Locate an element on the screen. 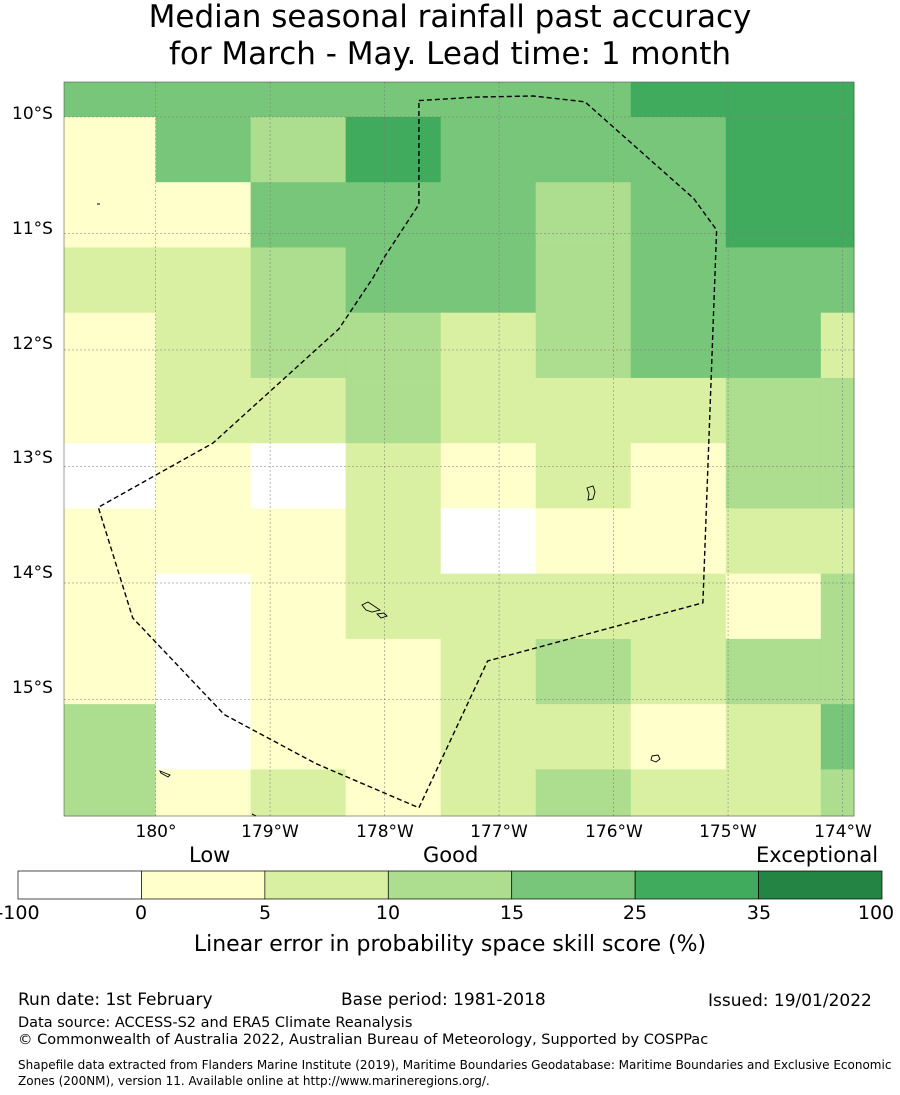 This screenshot has height=1095, width=900. lat-label-11s: 11°S is located at coordinates (32, 229).